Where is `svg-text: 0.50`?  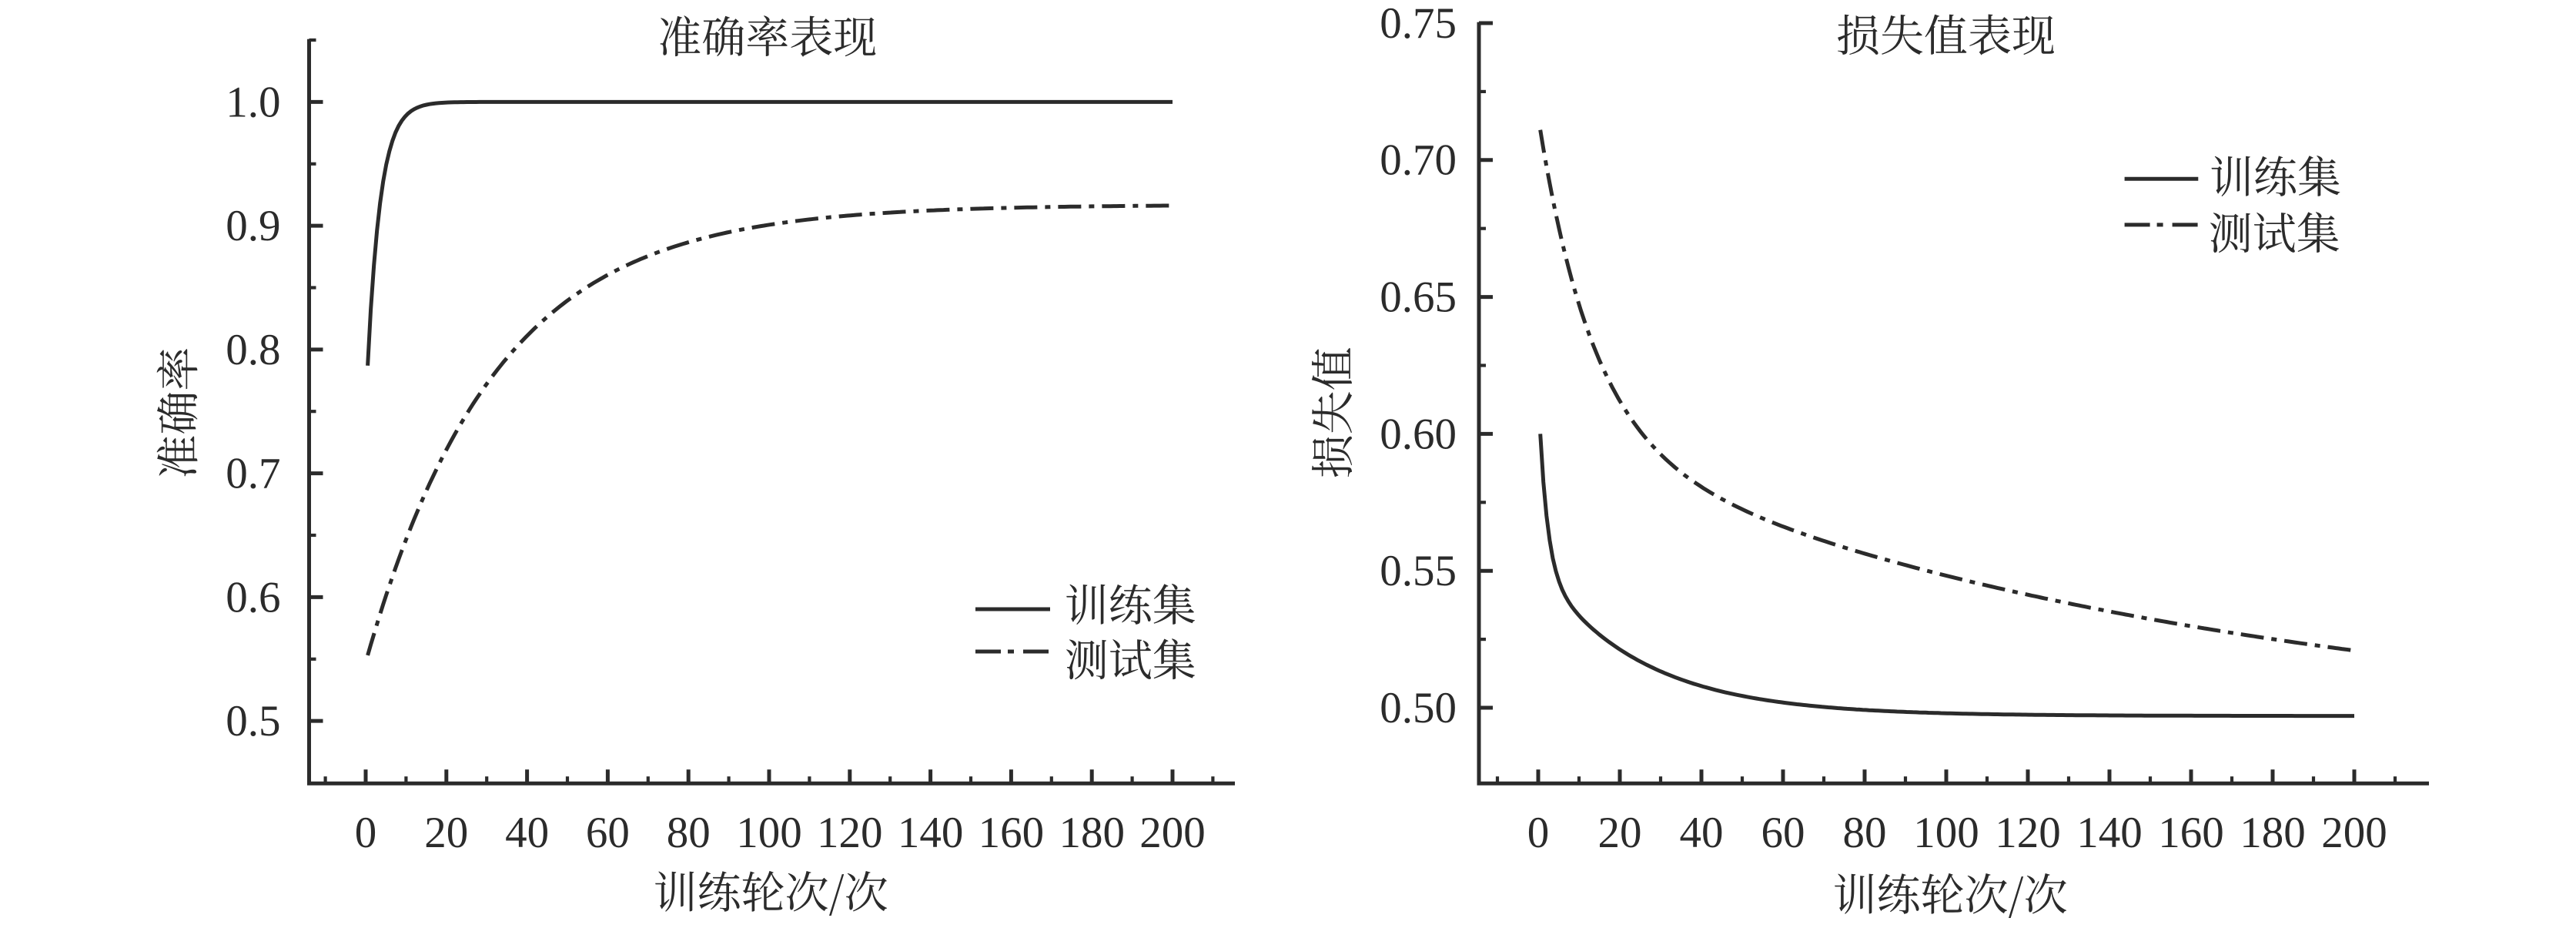
svg-text: 0.50 is located at coordinates (1419, 708).